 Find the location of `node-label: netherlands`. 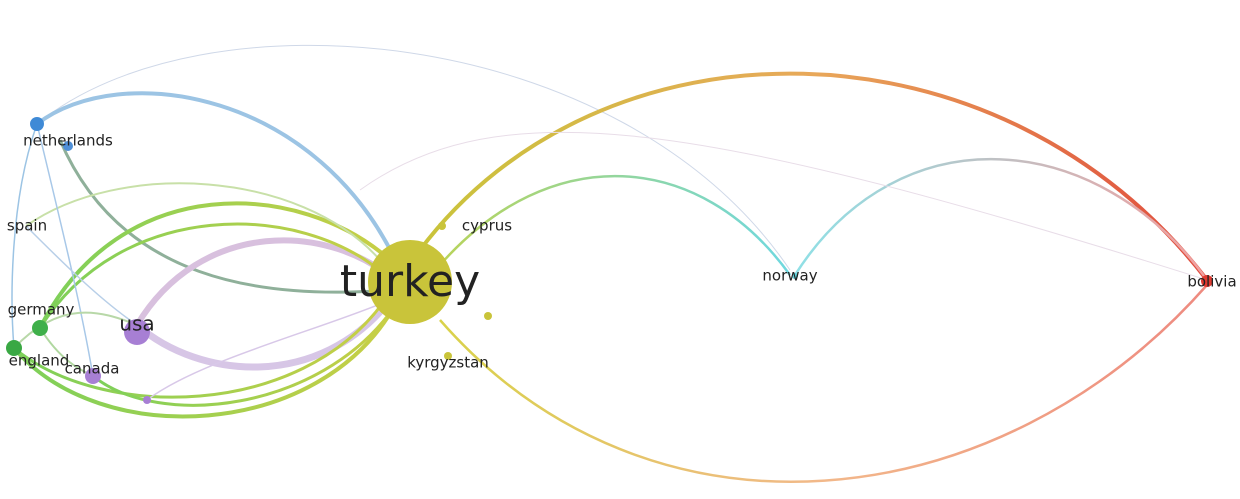

node-label: netherlands is located at coordinates (68, 141).